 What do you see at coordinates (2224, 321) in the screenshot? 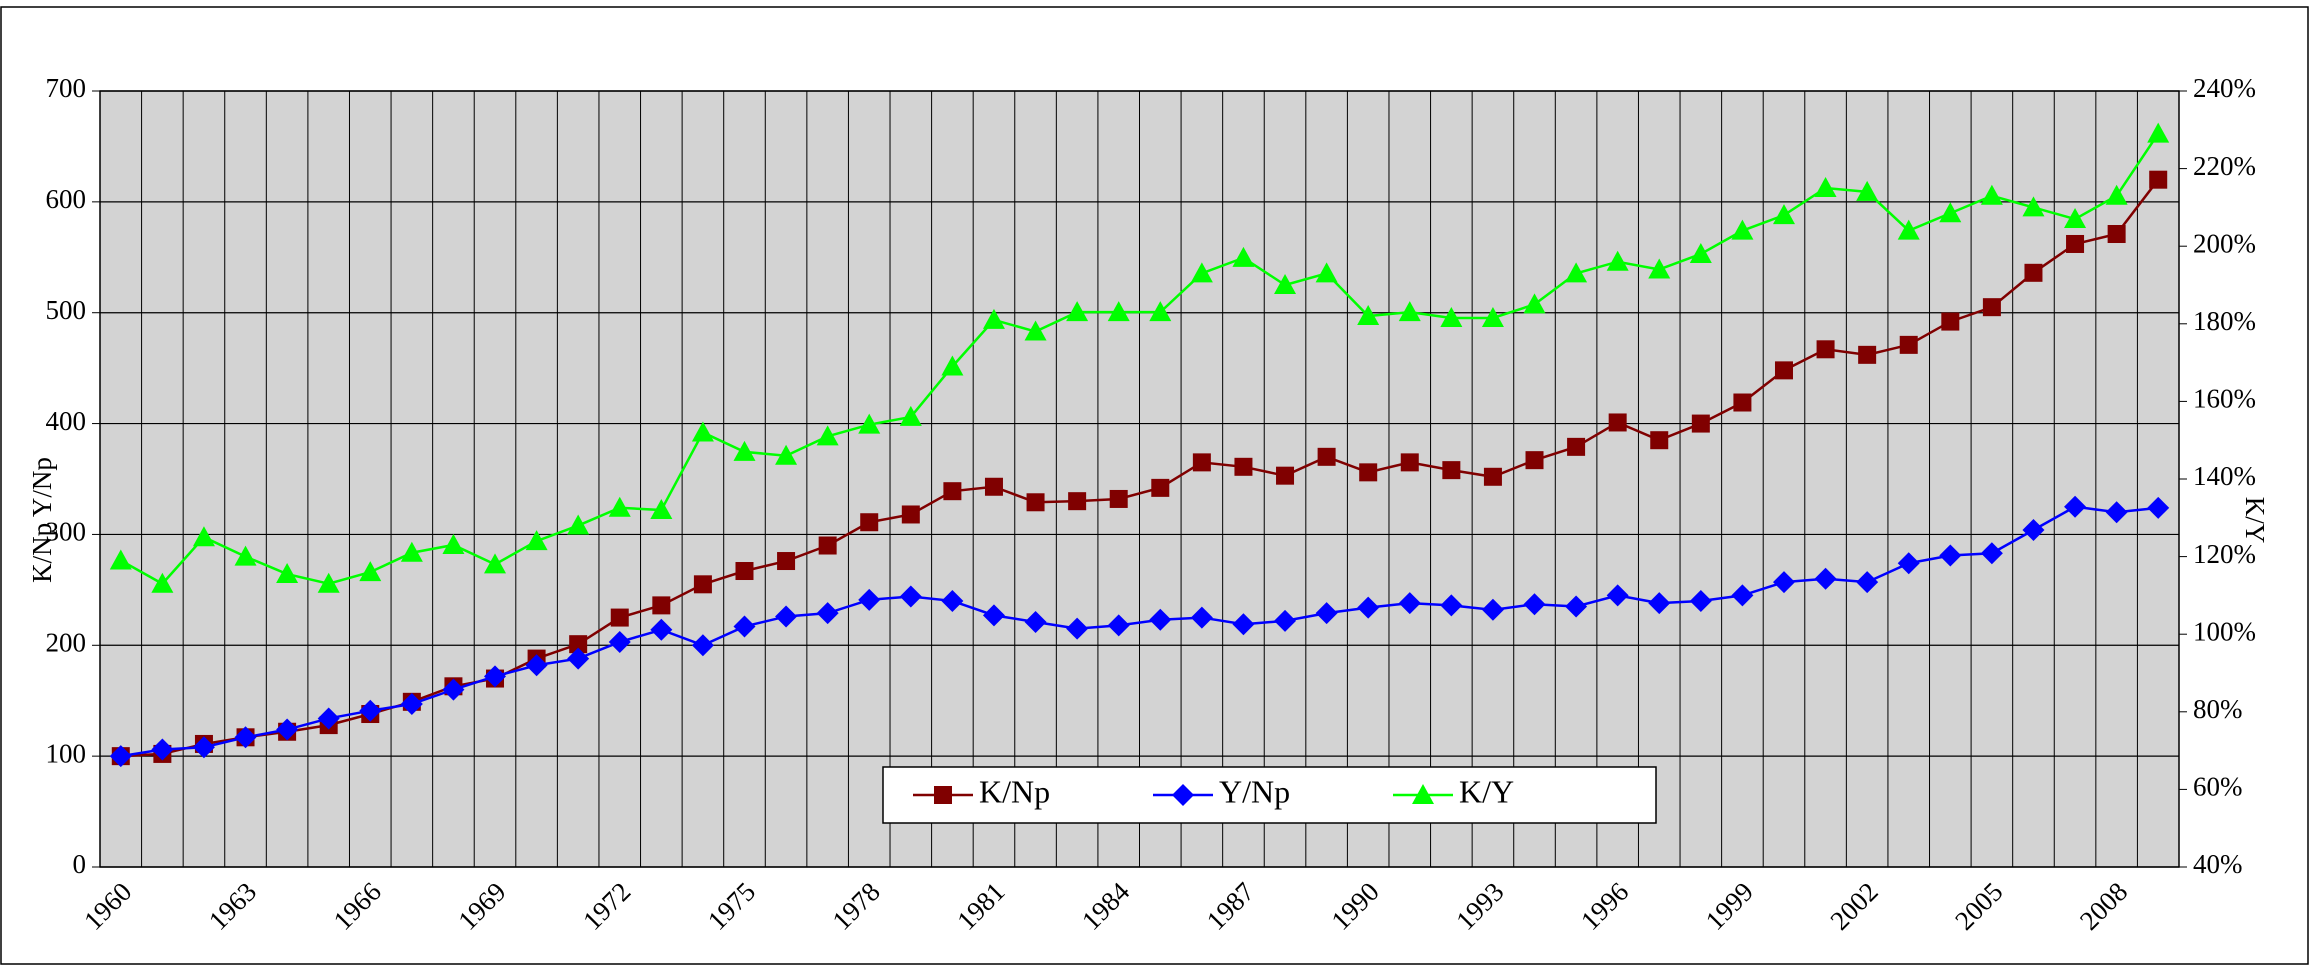
I see `y2-tick-label: 180%` at bounding box center [2224, 321].